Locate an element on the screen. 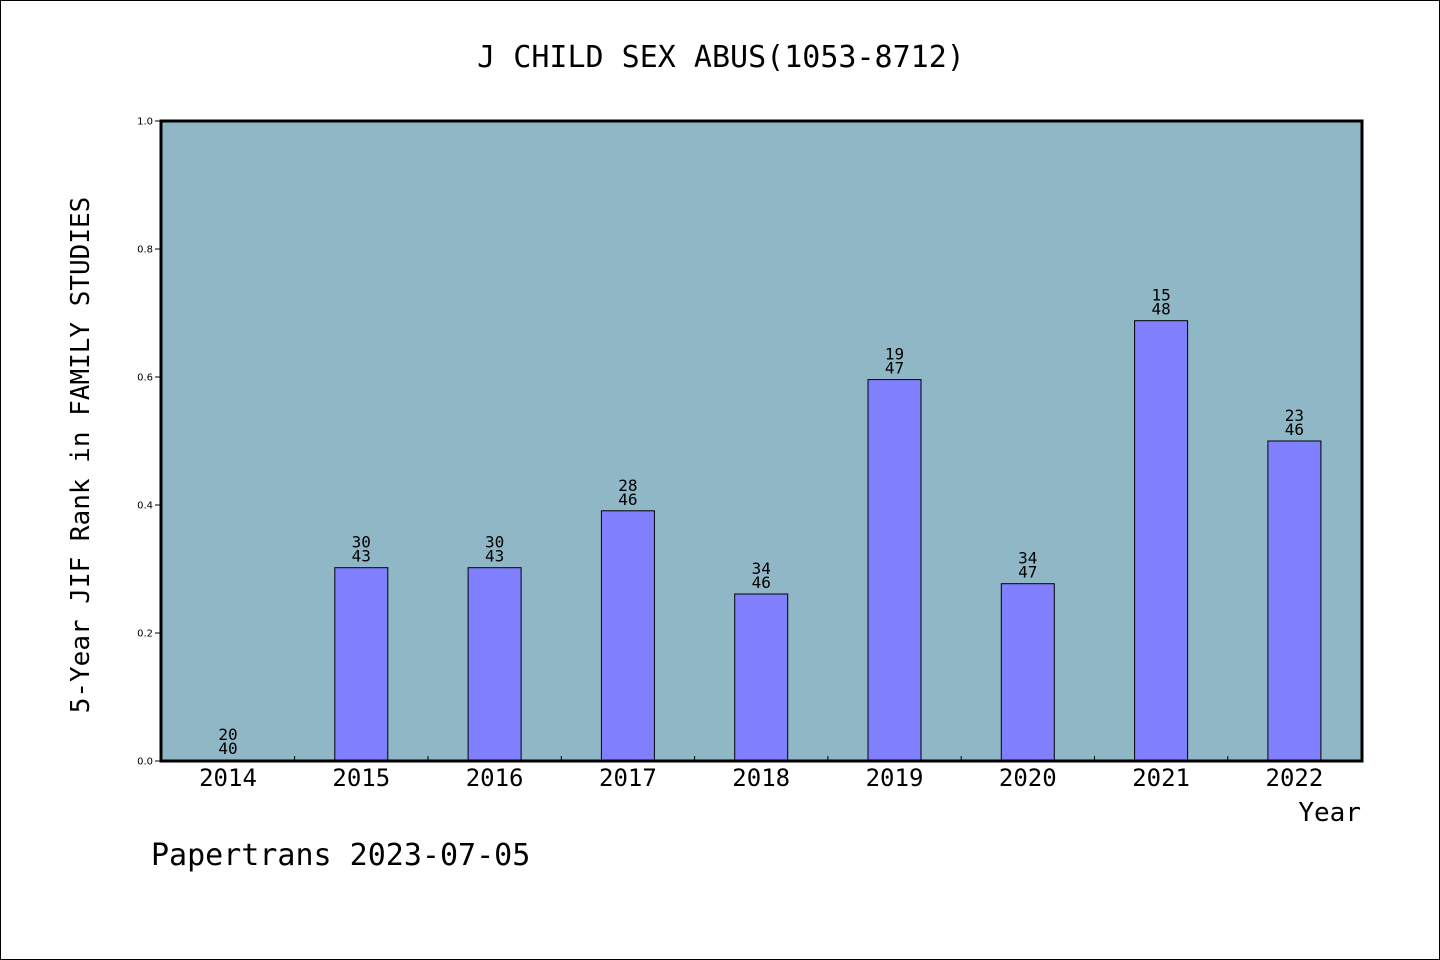 The width and height of the screenshot is (1440, 960). y-axis-label: 5-Year JIF Rank in FAMILY STUDIES is located at coordinates (81, 455).